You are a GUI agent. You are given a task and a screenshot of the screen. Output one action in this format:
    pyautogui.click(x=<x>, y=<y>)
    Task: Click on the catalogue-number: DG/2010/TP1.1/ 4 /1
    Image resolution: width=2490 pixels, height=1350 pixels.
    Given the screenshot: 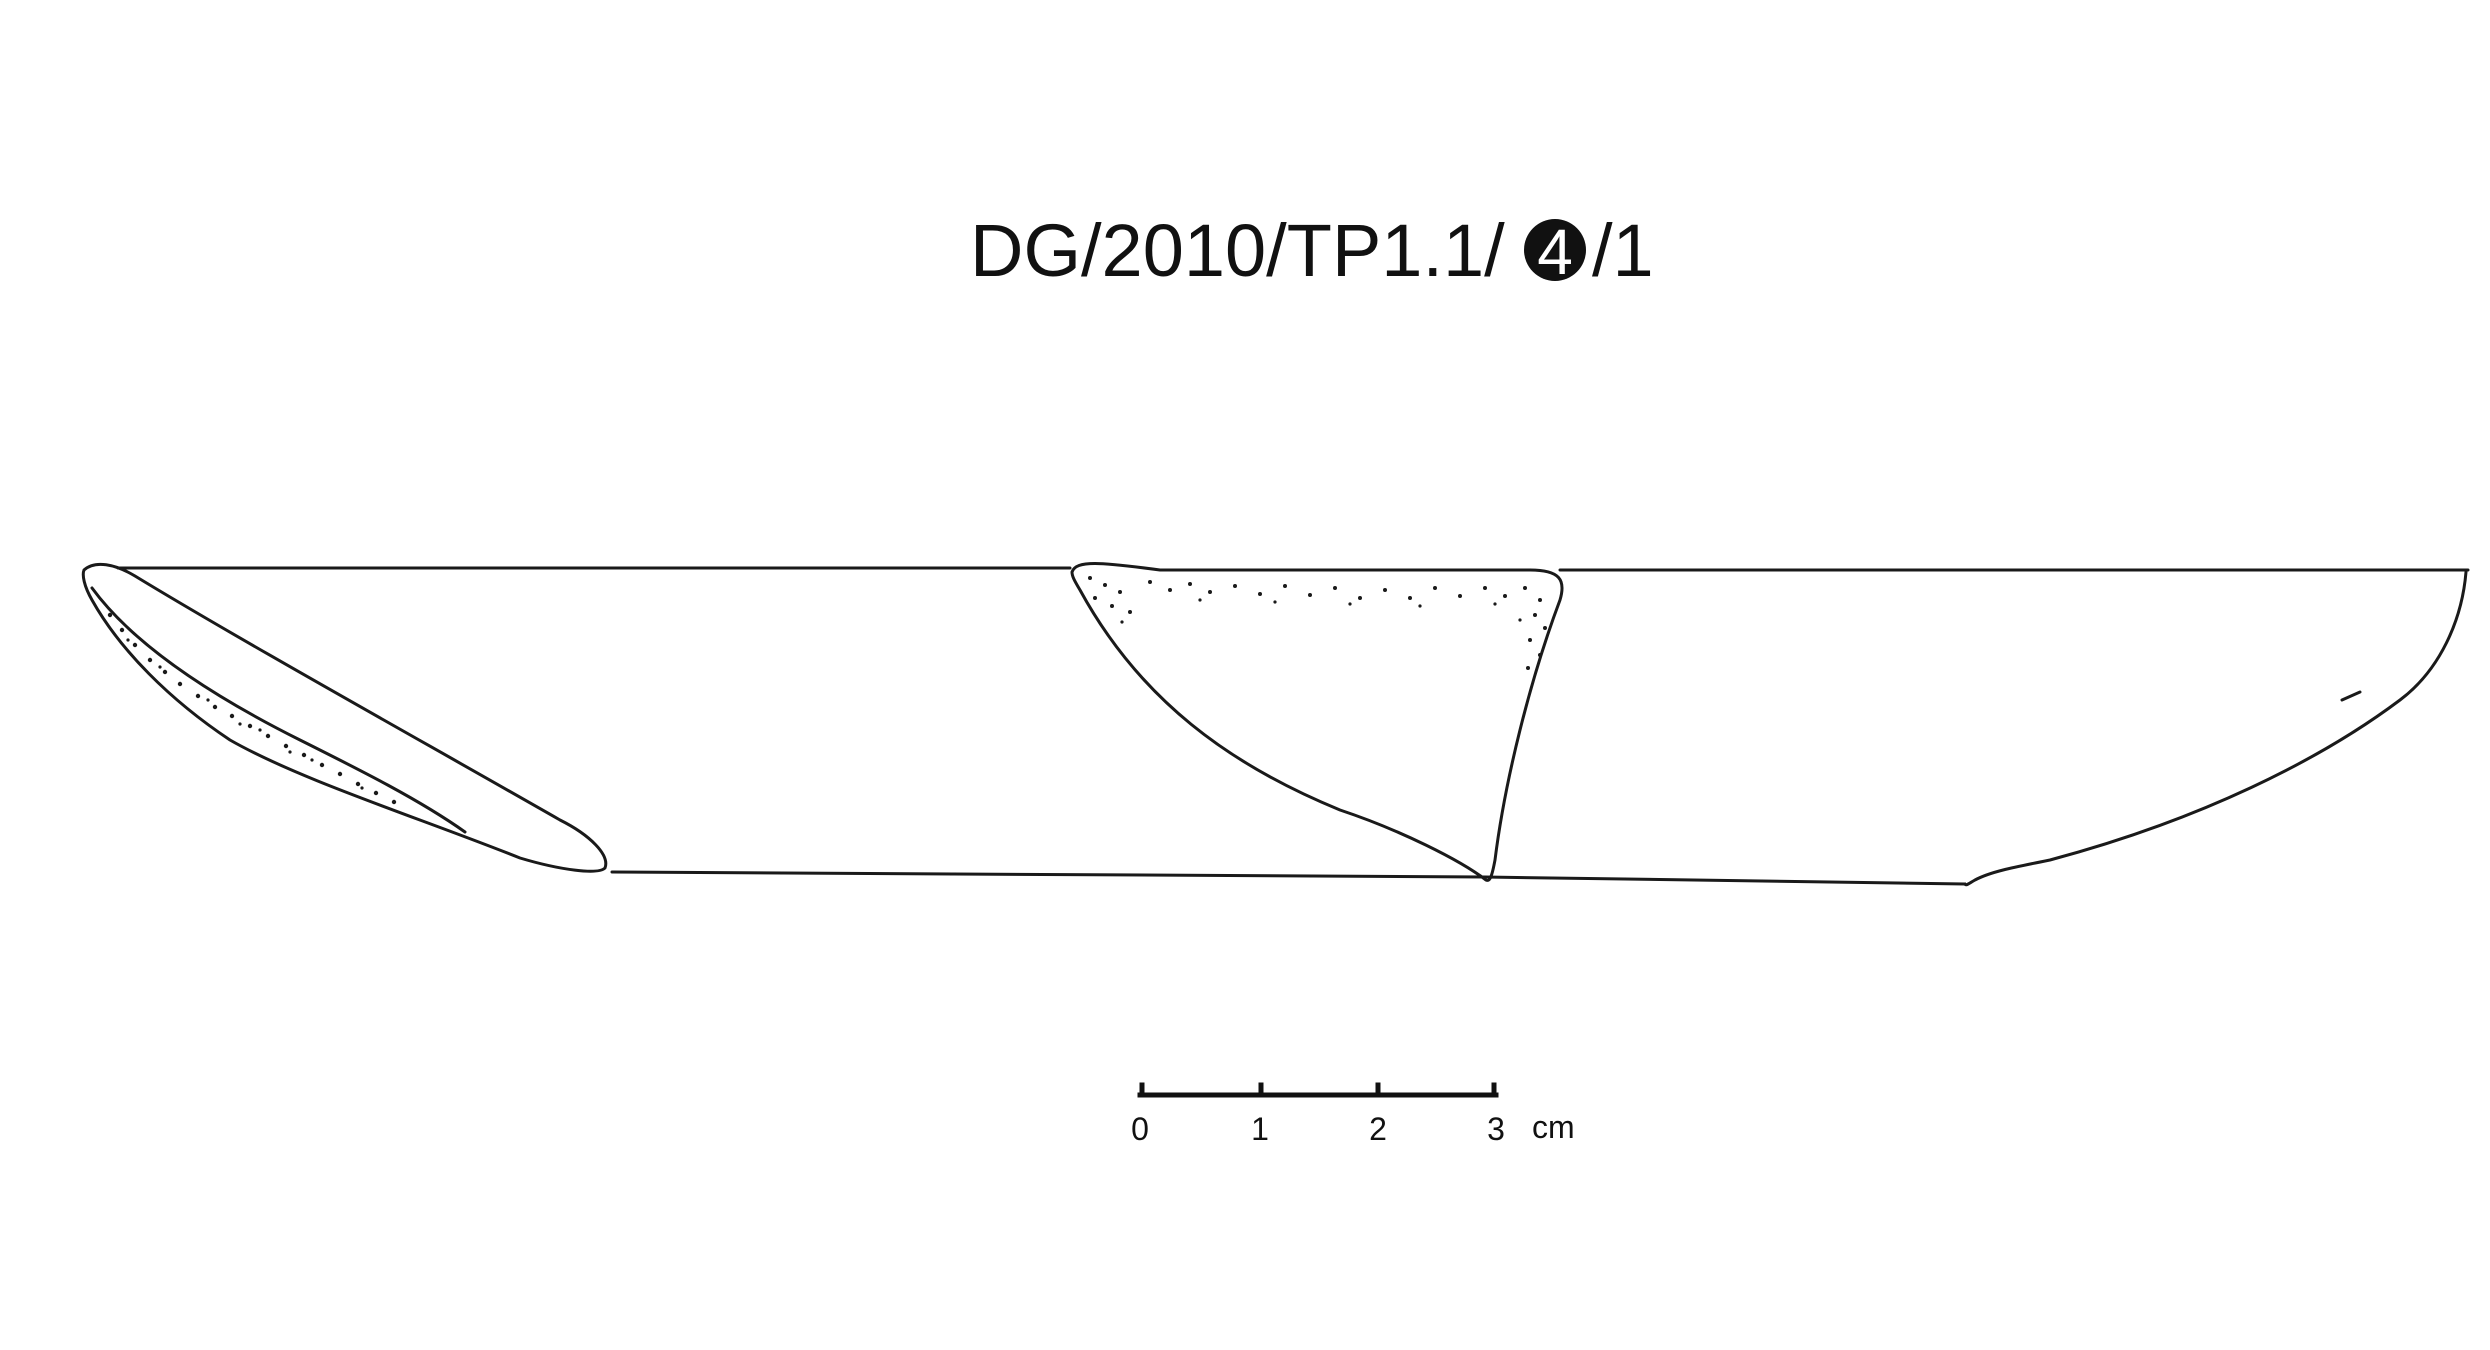 What is the action you would take?
    pyautogui.click(x=1312, y=250)
    